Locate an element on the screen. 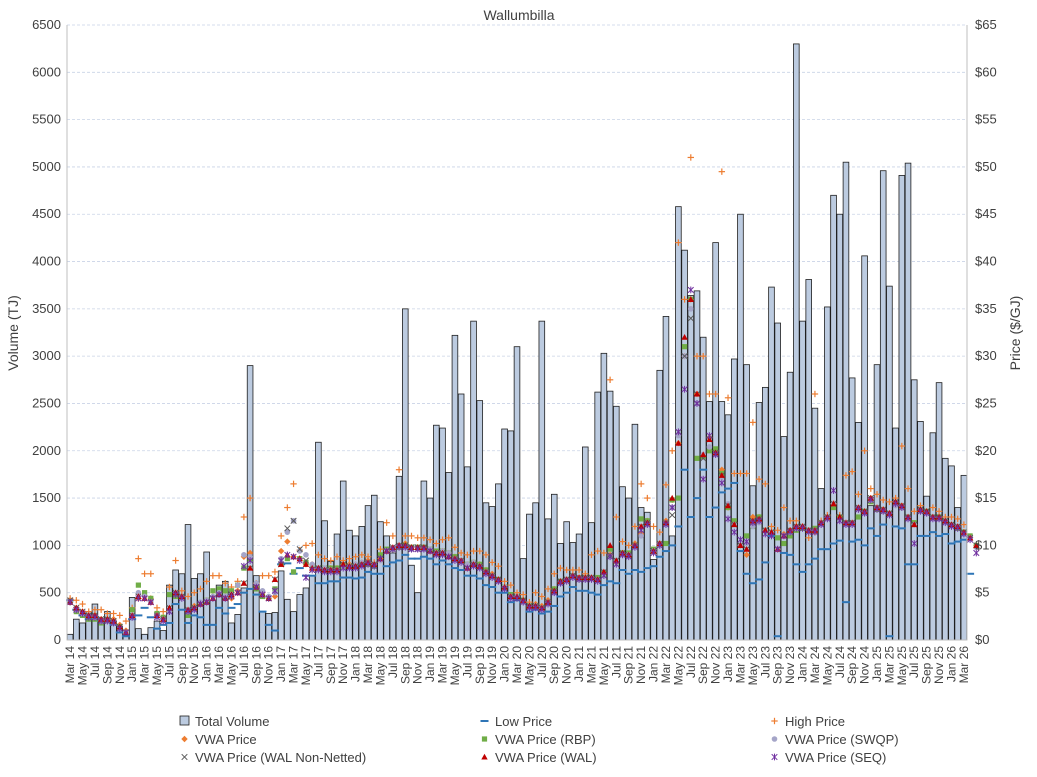  chart-title: Wallumbilla is located at coordinates (518, 15).